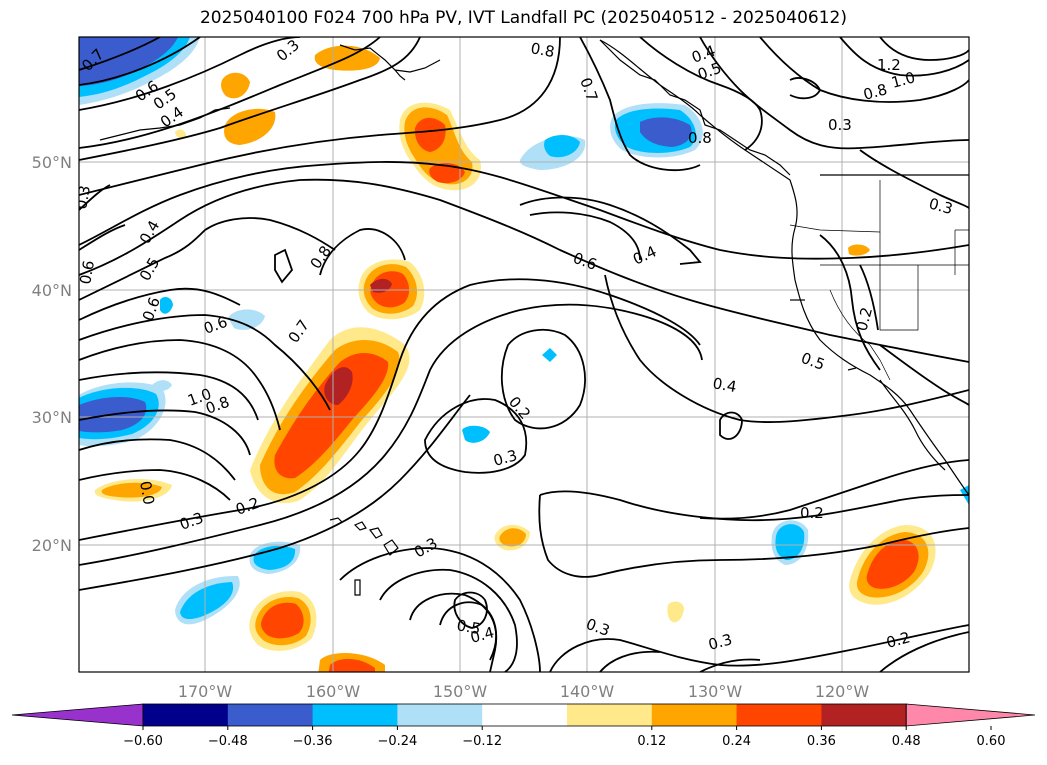  I want to click on lat-tick-label: 30°N, so click(52, 417).